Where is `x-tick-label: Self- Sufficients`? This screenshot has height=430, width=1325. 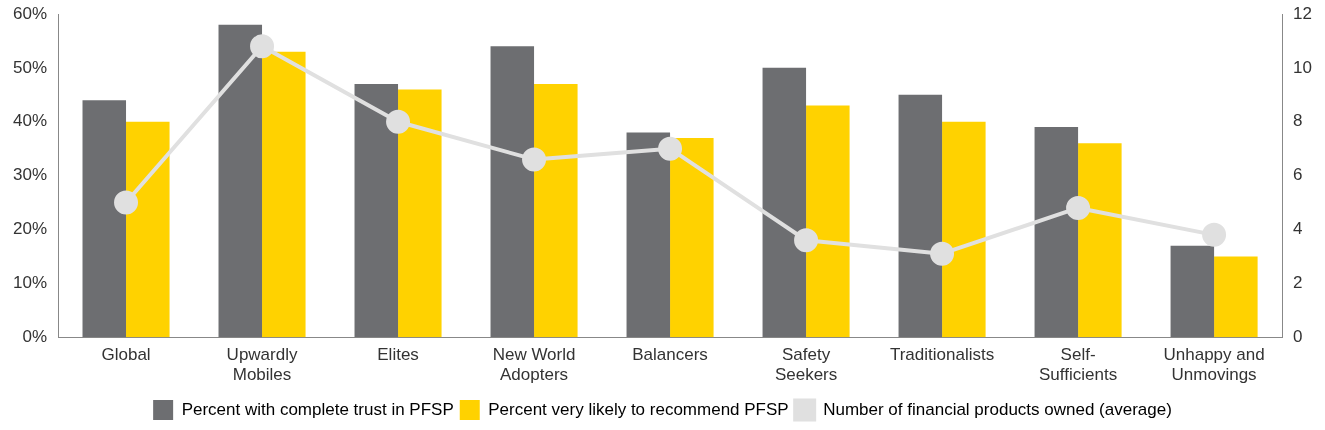
x-tick-label: Self- Sufficients is located at coordinates (1078, 365).